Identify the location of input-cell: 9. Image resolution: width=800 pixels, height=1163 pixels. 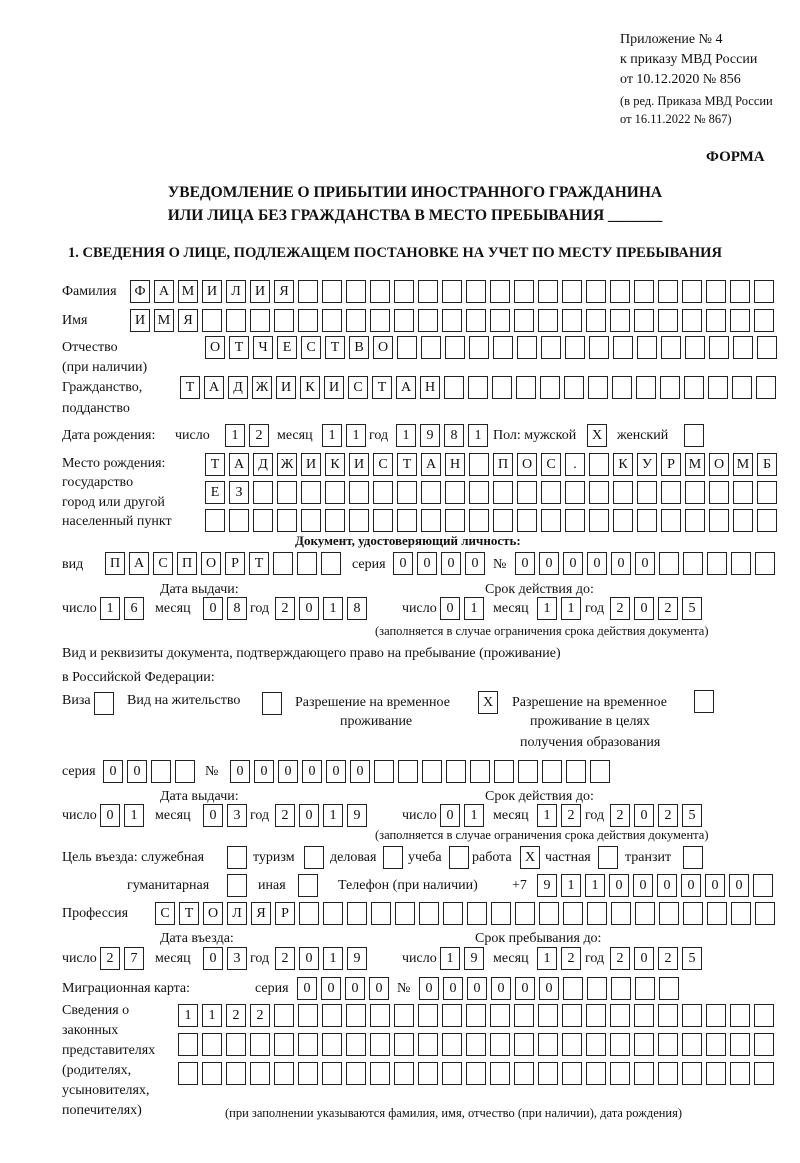
(357, 815).